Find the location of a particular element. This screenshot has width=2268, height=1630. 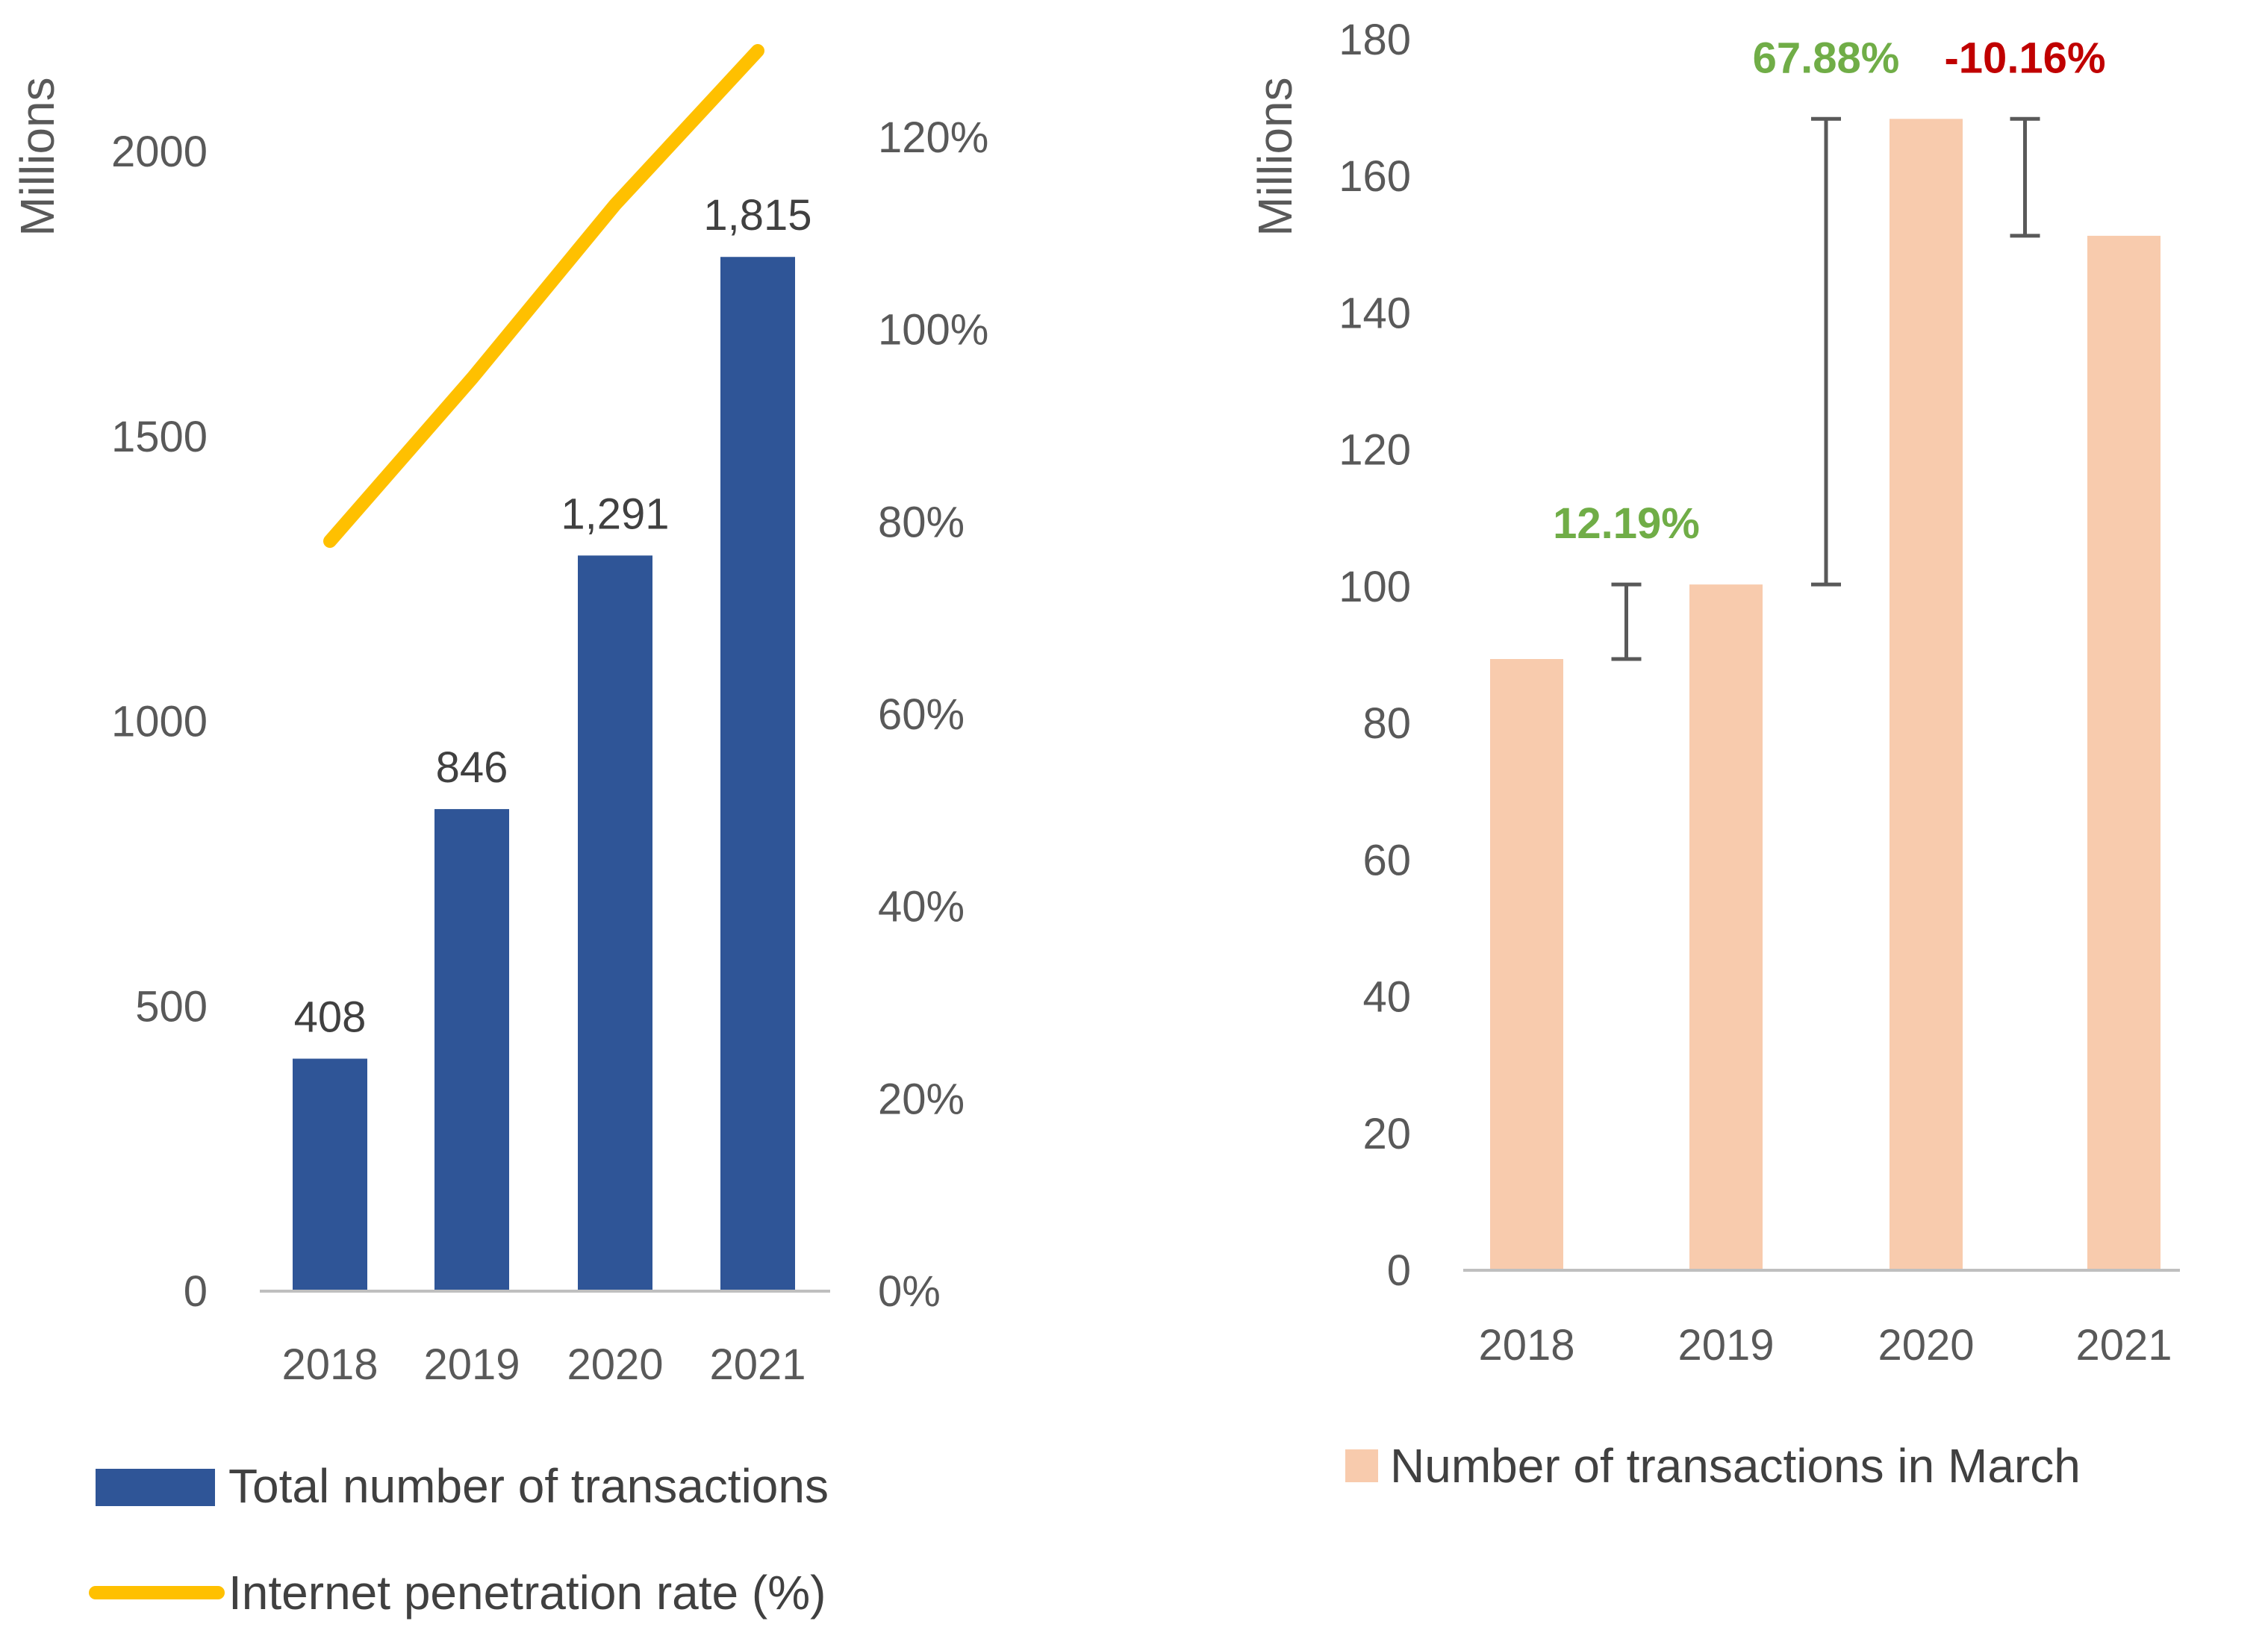

y-tick-label: 500 is located at coordinates (171, 1007).